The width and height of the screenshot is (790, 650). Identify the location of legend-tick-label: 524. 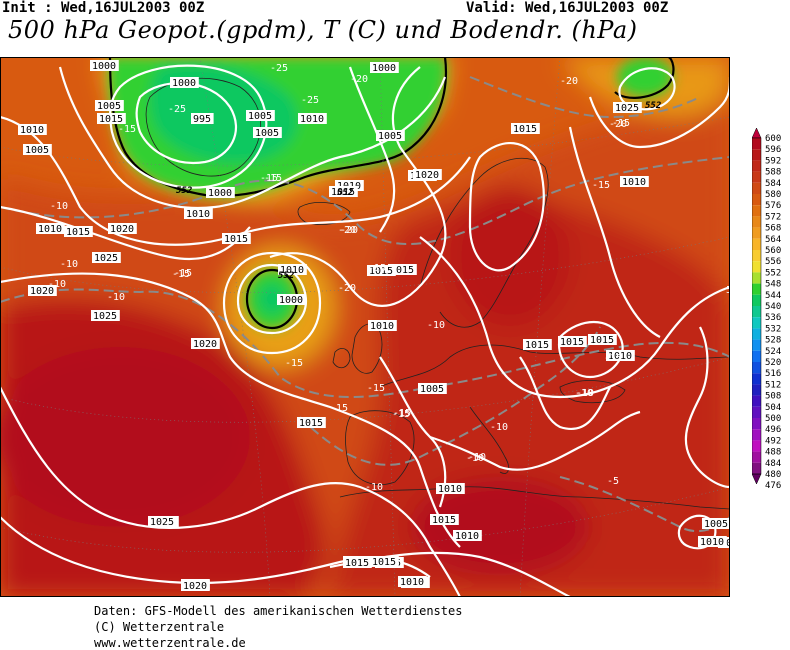
(773, 352).